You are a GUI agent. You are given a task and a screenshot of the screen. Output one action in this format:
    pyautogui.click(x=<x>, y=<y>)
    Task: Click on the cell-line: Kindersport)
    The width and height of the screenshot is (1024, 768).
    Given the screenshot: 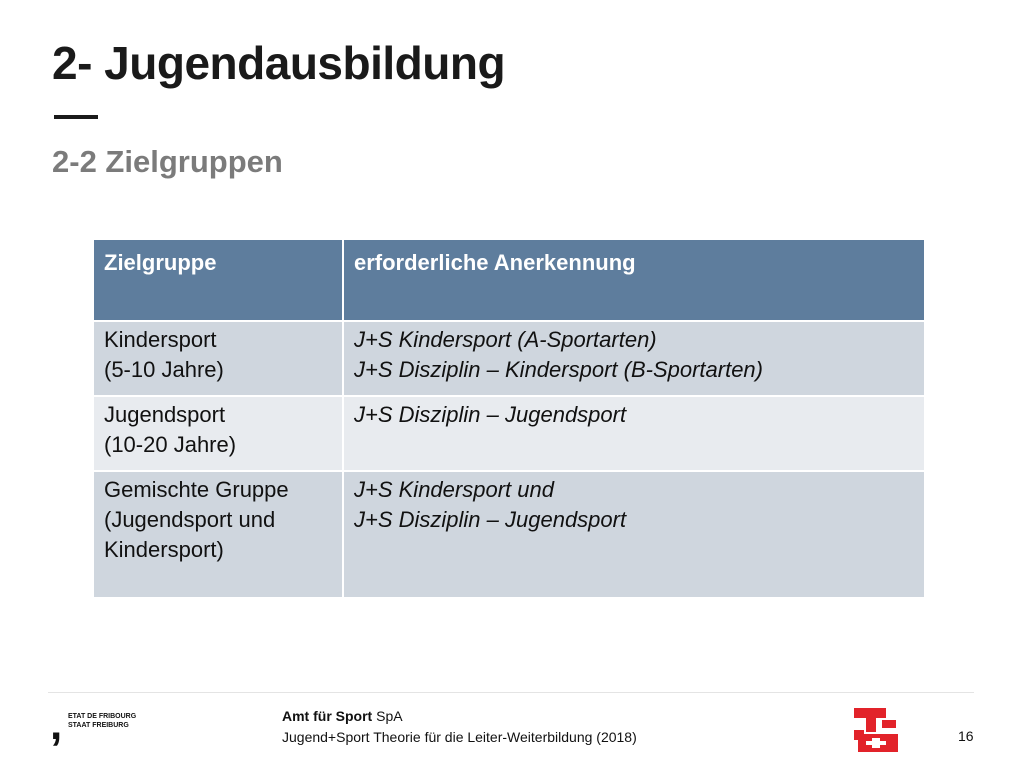 What is the action you would take?
    pyautogui.click(x=164, y=549)
    